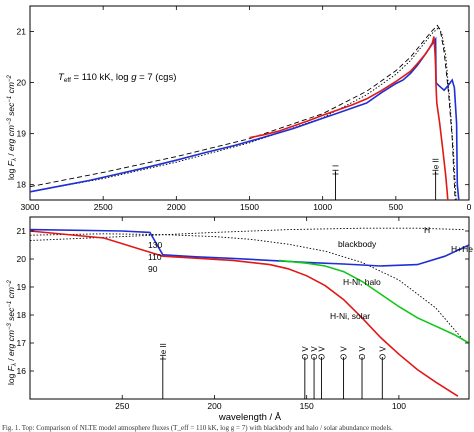 This screenshot has width=474, height=432. What do you see at coordinates (12, 127) in the screenshot?
I see `top-y-axis-label: log Fλ / erg cm−3 sec−1 cm−2` at bounding box center [12, 127].